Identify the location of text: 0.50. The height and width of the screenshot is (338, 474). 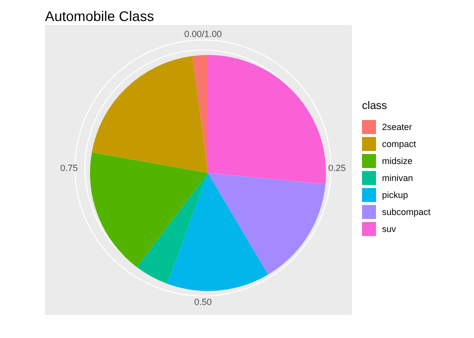
(203, 302).